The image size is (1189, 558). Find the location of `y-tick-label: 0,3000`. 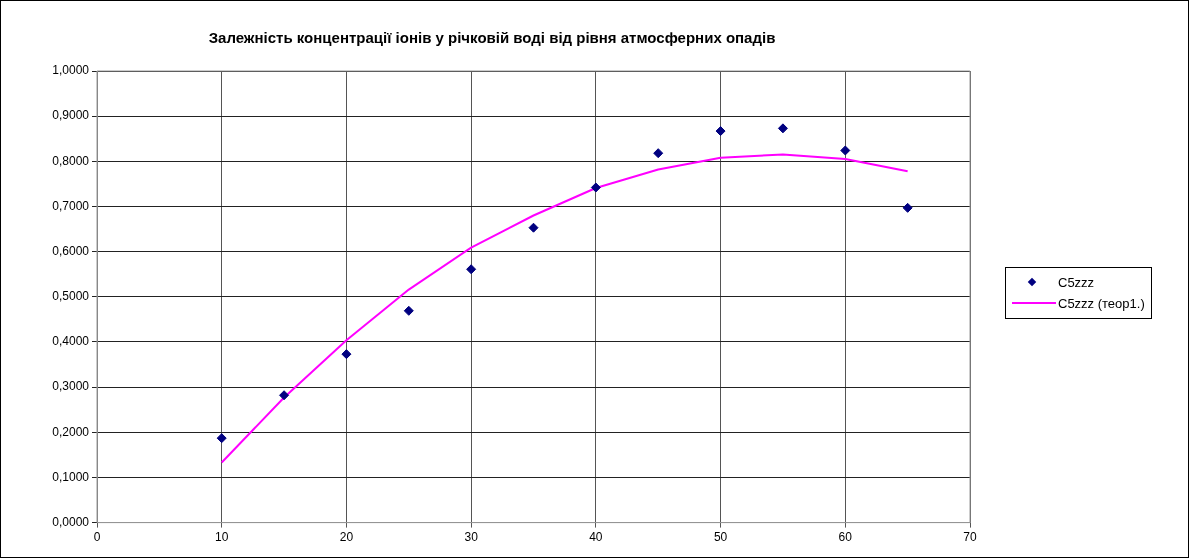

y-tick-label: 0,3000 is located at coordinates (71, 386).